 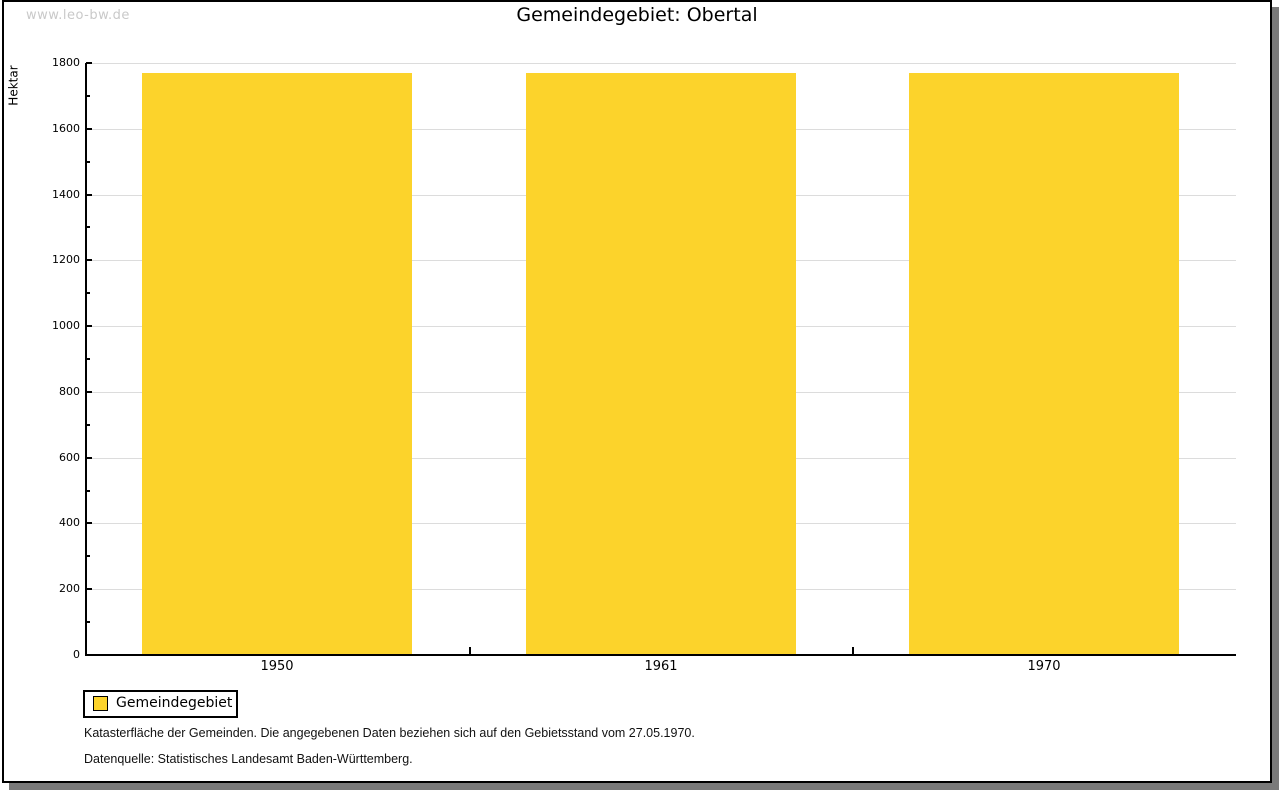 I want to click on legend: Gemeindegebiet, so click(x=160, y=704).